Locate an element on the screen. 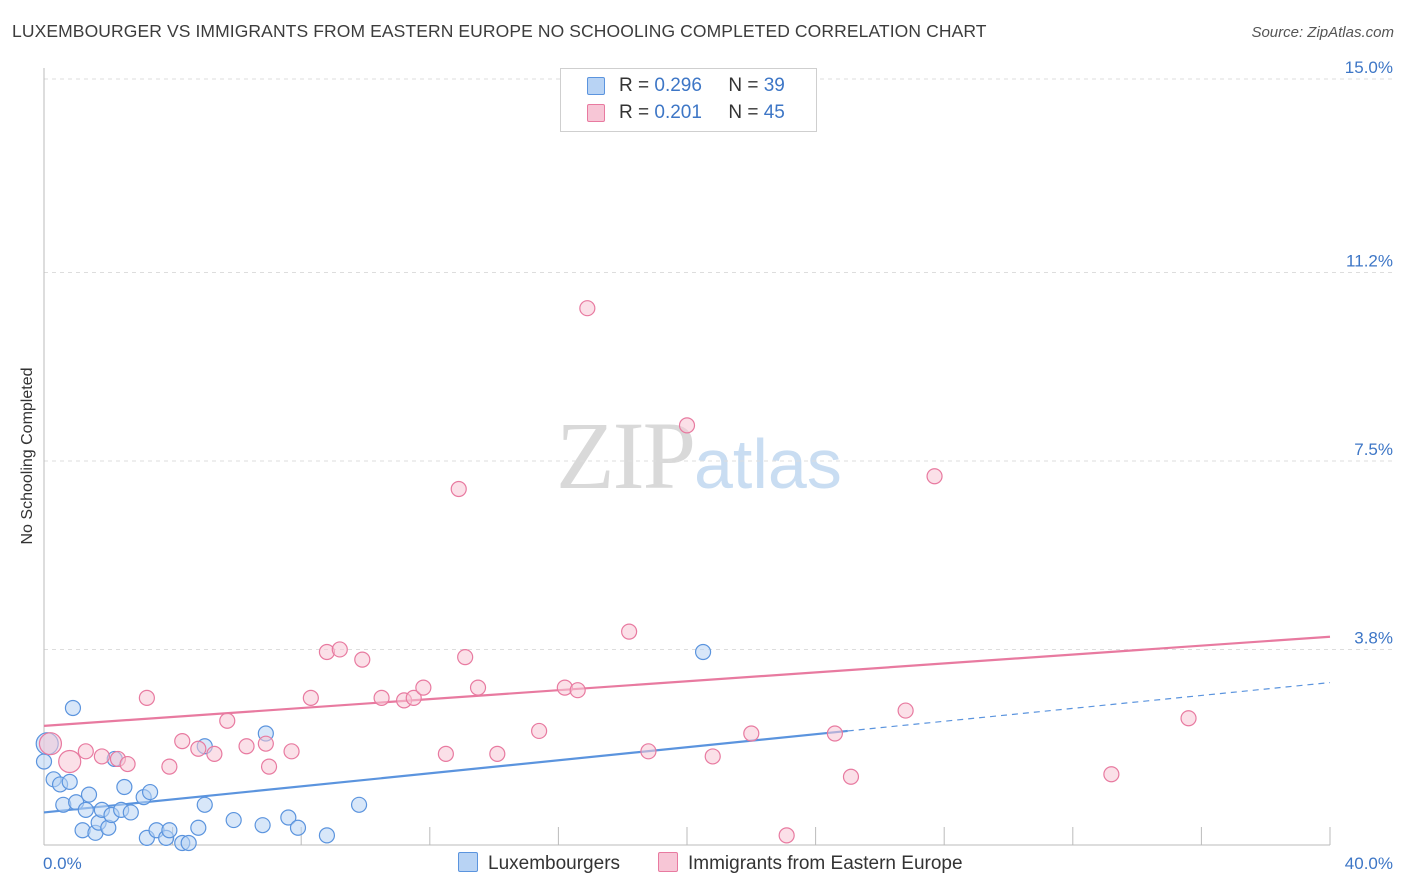  zipatlas-watermark: ZIPatlas is located at coordinates (699, 455).